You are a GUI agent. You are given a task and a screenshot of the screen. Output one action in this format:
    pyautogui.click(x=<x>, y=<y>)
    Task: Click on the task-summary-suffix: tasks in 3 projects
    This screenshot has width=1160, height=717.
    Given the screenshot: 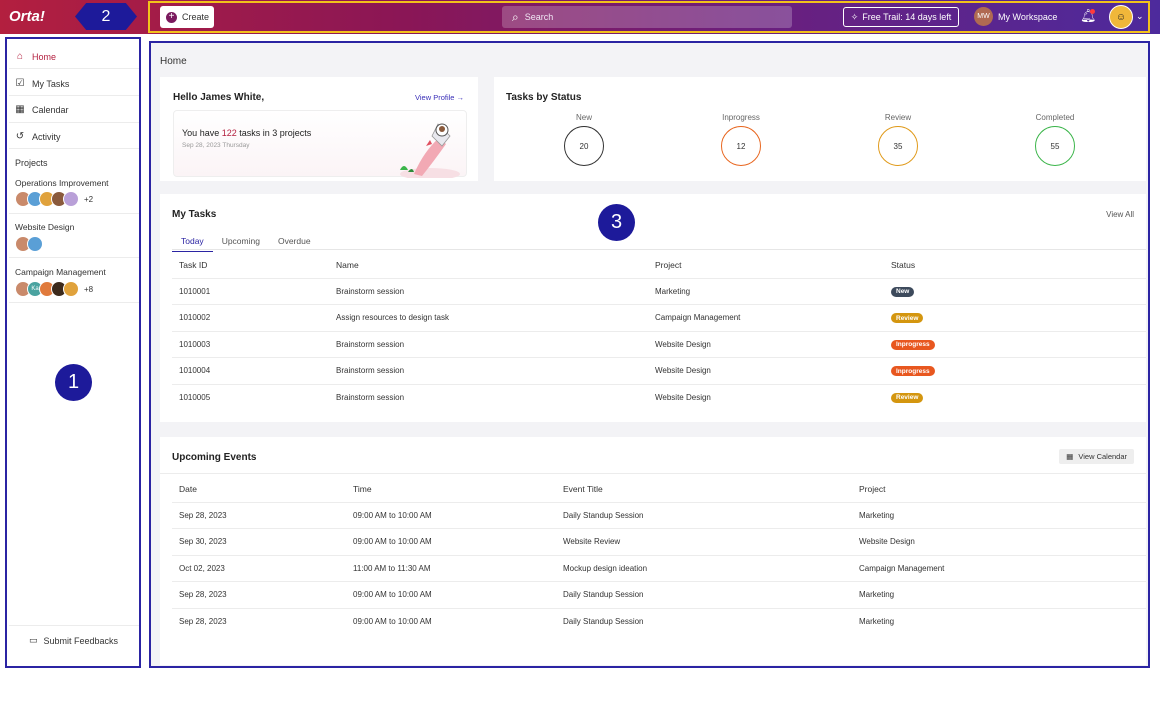 What is the action you would take?
    pyautogui.click(x=274, y=133)
    